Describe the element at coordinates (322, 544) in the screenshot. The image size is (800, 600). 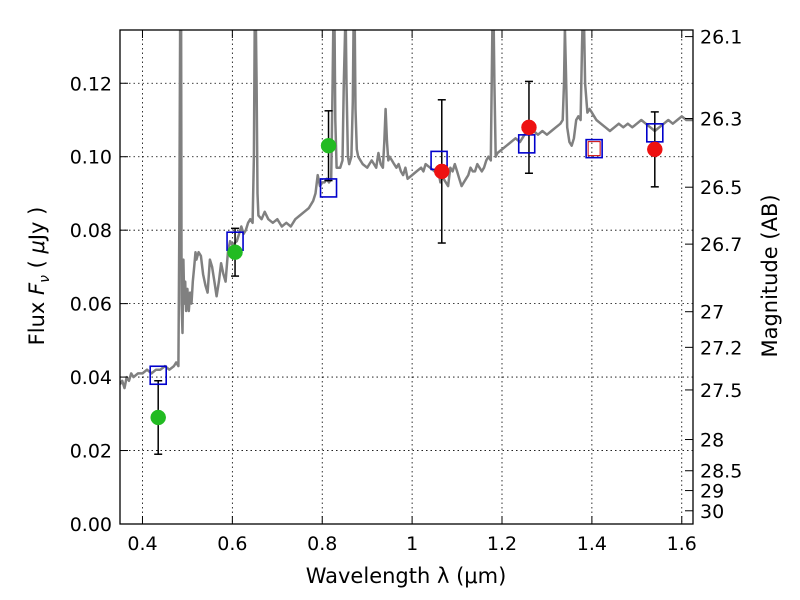
I see `x-tick-label: 0.8` at that location.